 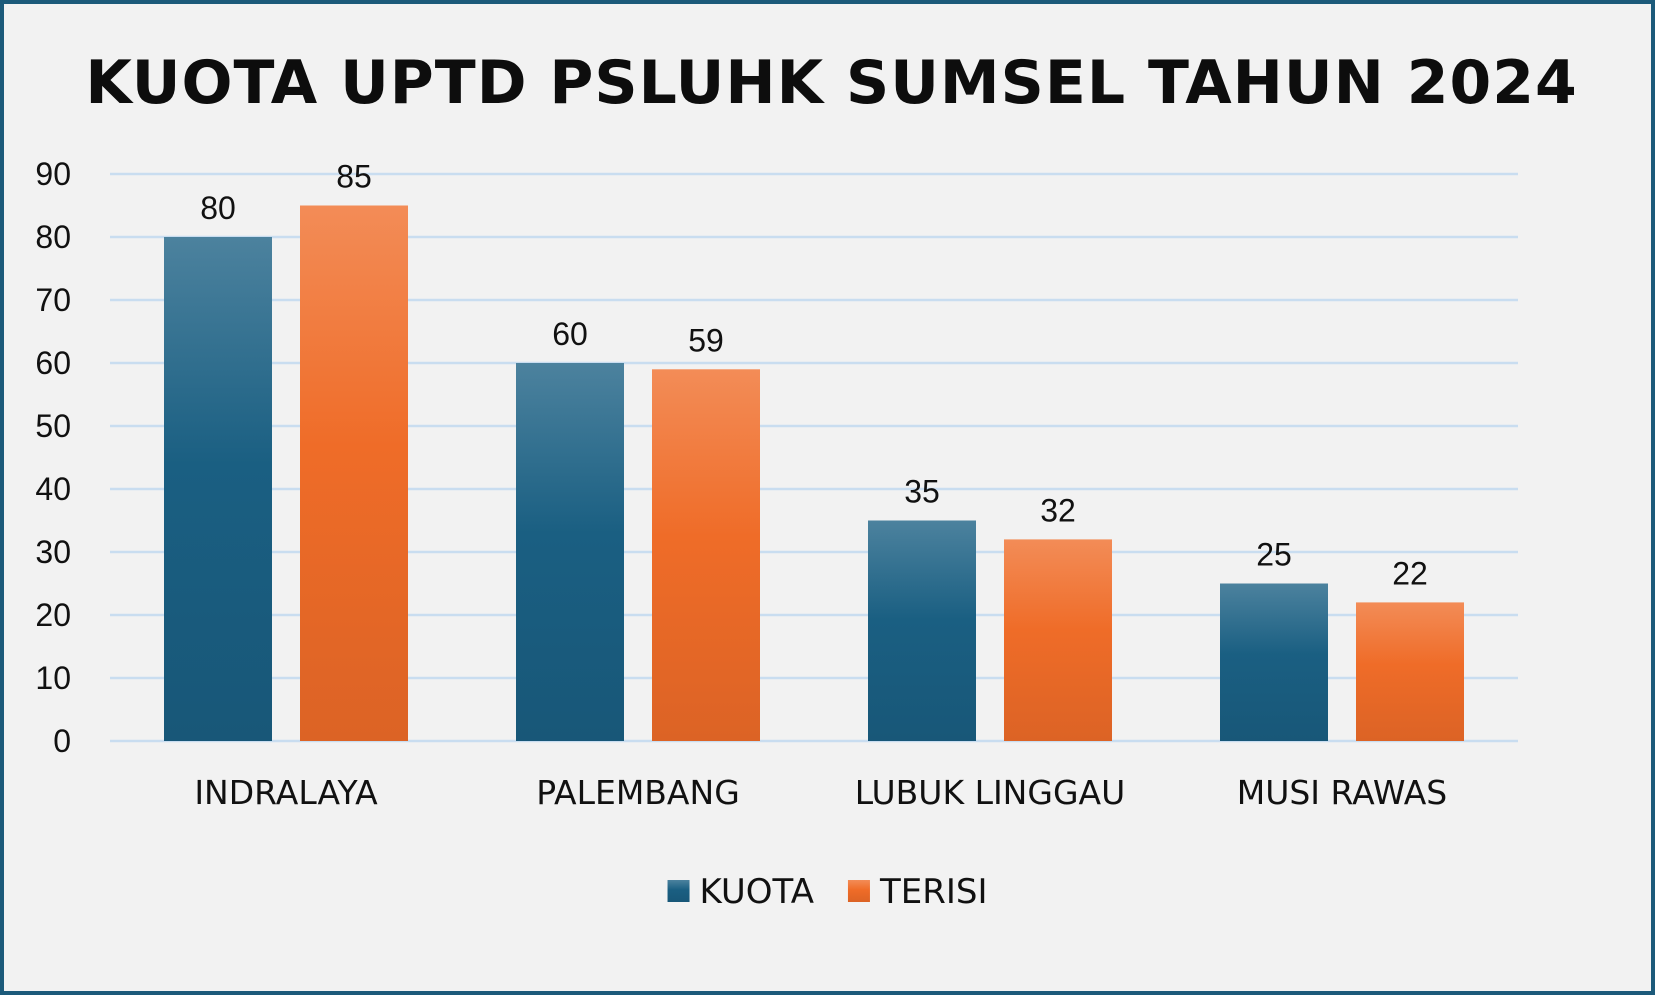 I want to click on category-label: LUBUK LINGGAU, so click(x=990, y=792).